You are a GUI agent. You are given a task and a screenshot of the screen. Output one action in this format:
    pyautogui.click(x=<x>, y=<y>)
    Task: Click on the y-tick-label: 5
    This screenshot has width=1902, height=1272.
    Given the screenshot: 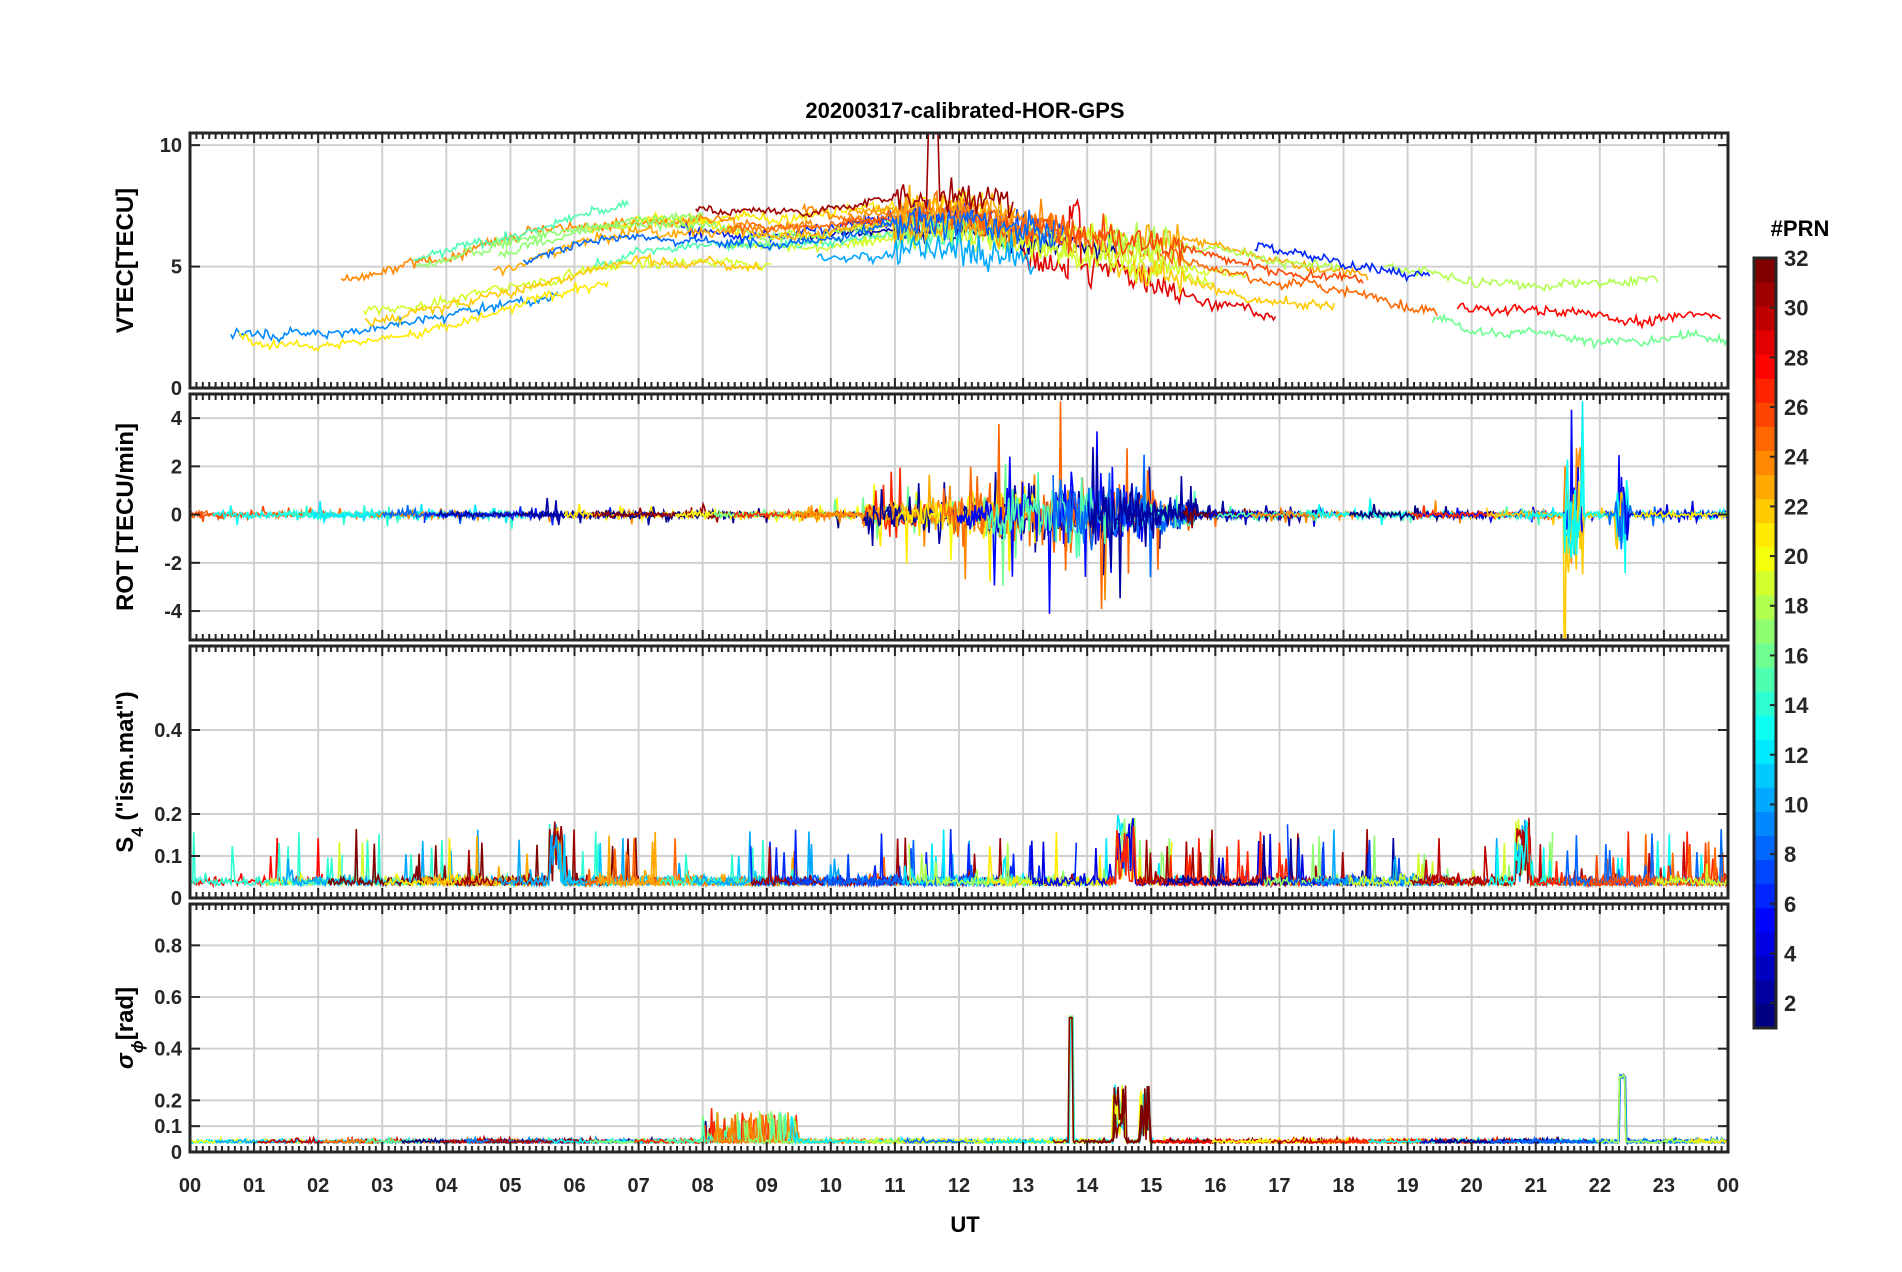 What is the action you would take?
    pyautogui.click(x=176, y=268)
    